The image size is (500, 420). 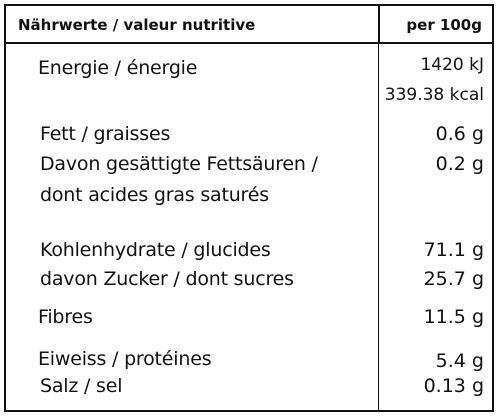 What do you see at coordinates (155, 250) in the screenshot?
I see `row-label-kohlenhydrate: Kohlenhydrate / glucides` at bounding box center [155, 250].